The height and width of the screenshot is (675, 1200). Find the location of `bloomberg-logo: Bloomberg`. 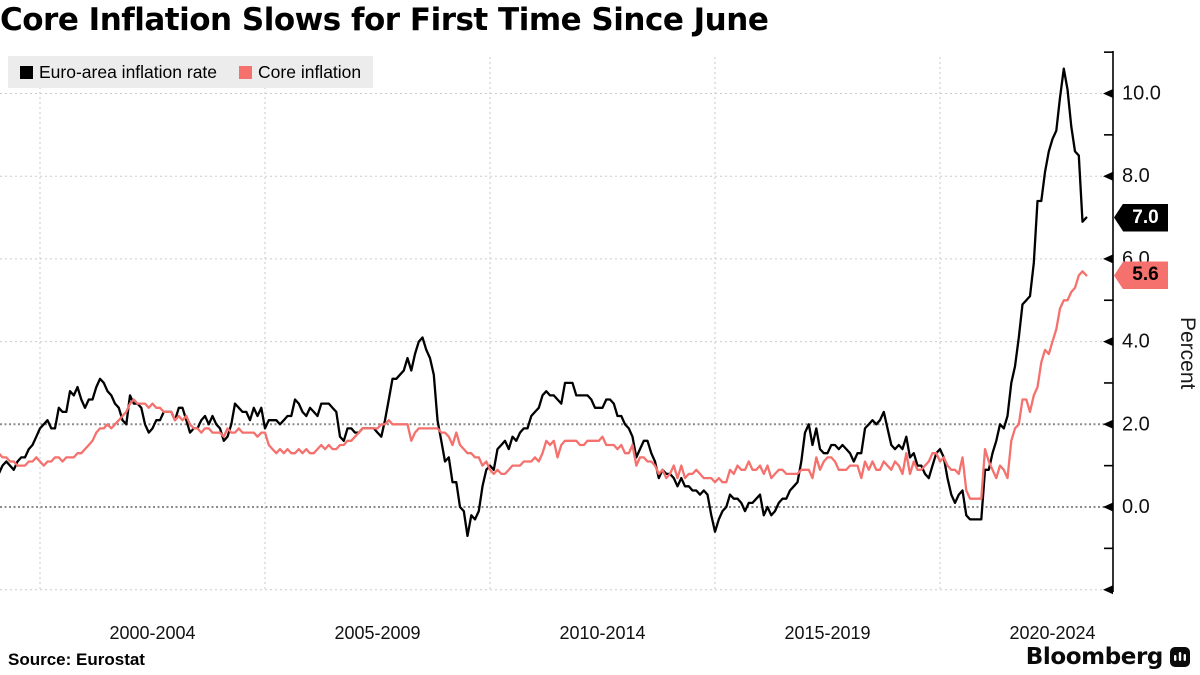

bloomberg-logo: Bloomberg is located at coordinates (1108, 657).